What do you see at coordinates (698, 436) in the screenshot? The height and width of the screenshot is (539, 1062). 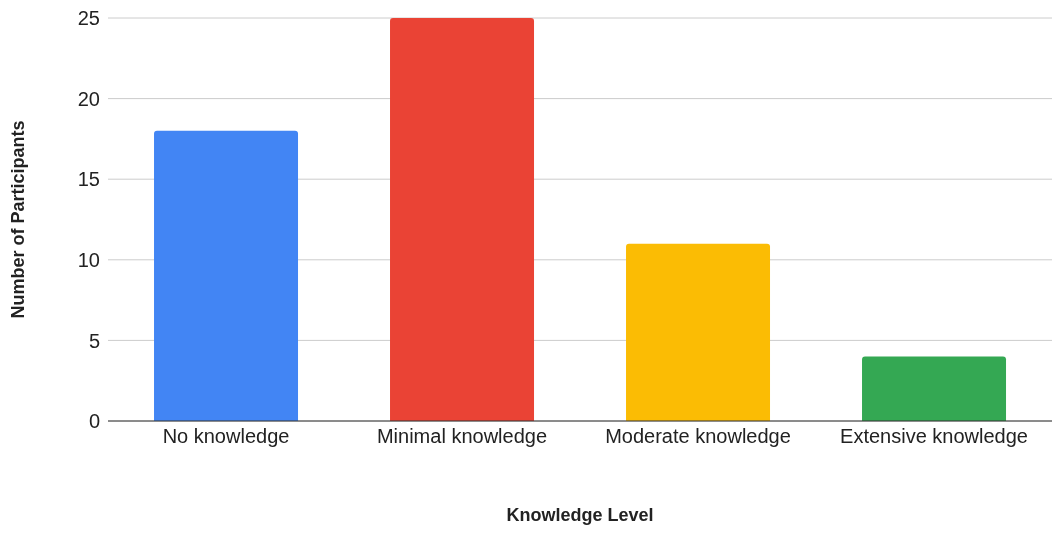 I see `x-tick-label: Moderate knowledge` at bounding box center [698, 436].